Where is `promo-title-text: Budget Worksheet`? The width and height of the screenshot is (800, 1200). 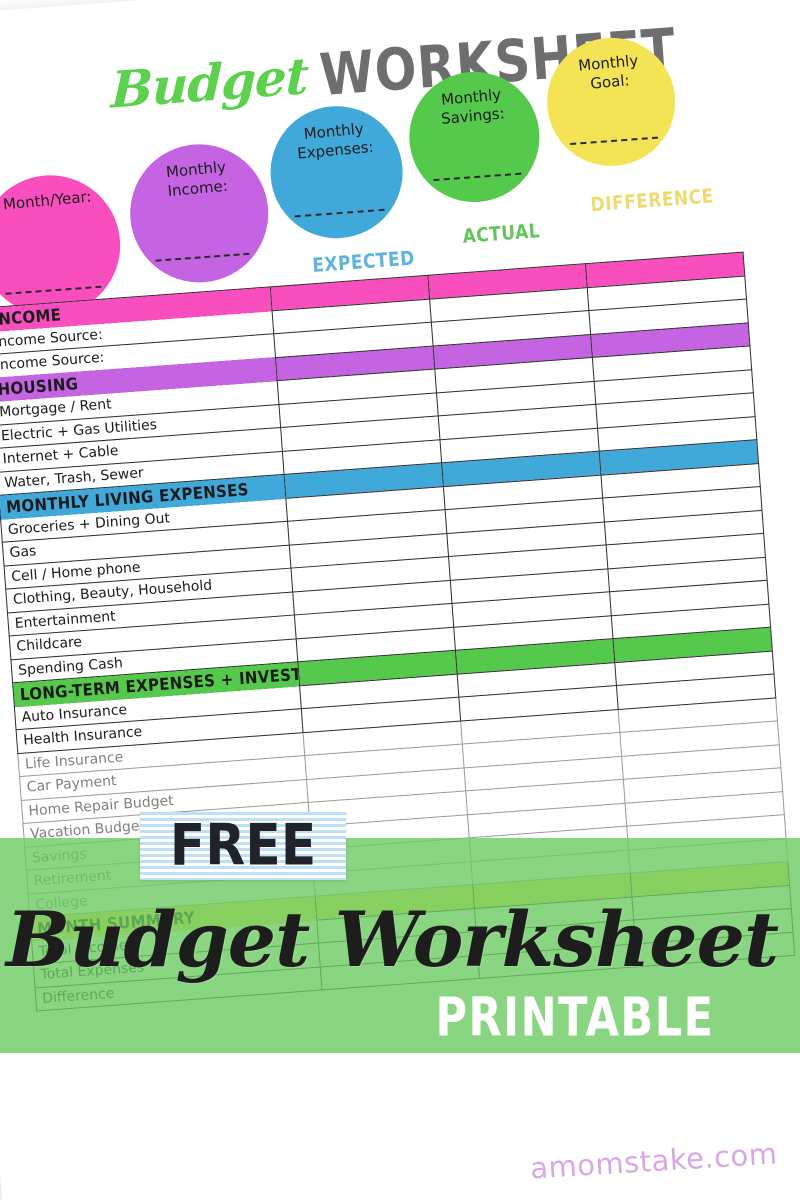
promo-title-text: Budget Worksheet is located at coordinates (392, 939).